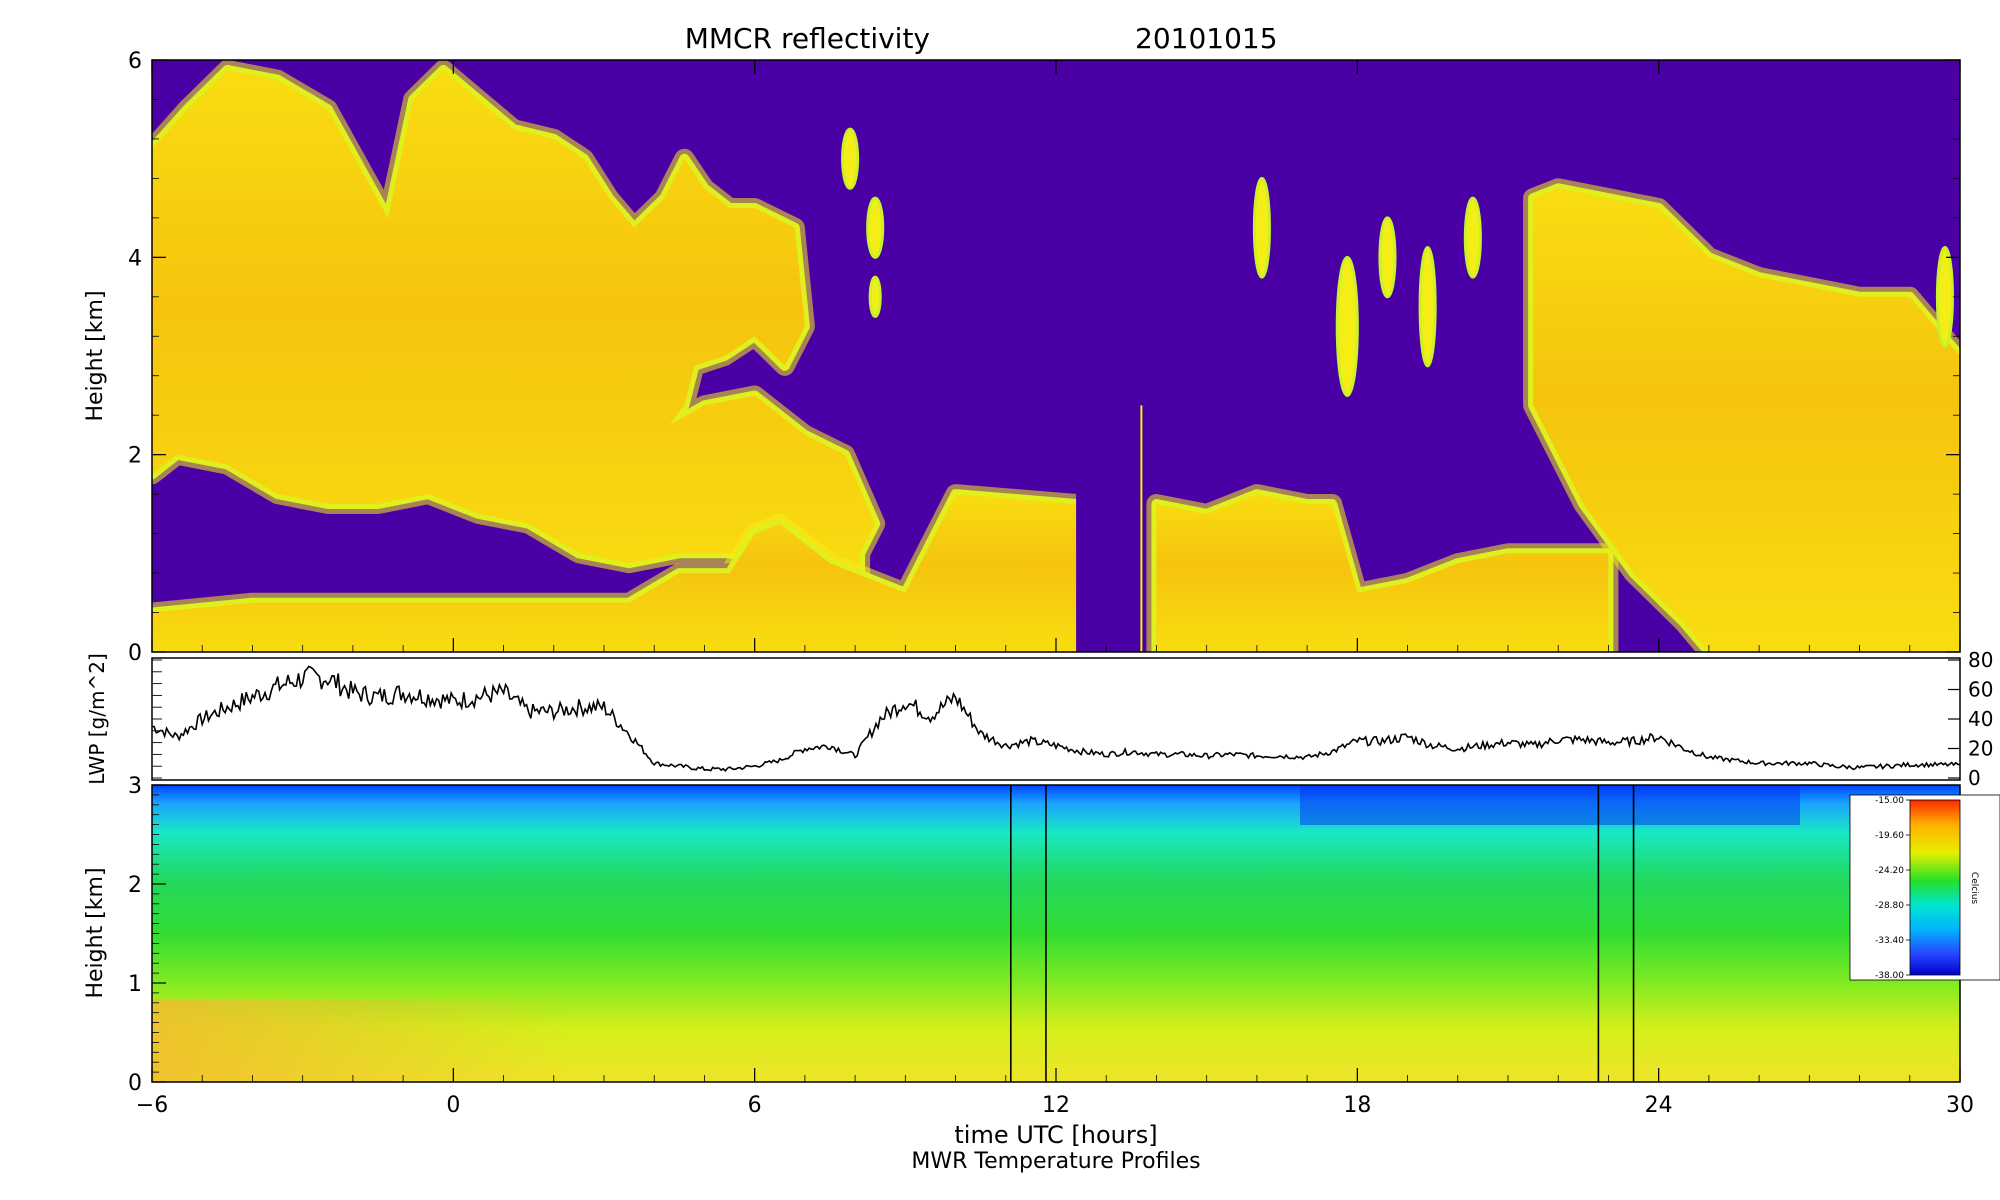 The width and height of the screenshot is (2000, 1200). Describe the element at coordinates (95, 355) in the screenshot. I see `reflectivity-y-label: Height [km]` at that location.